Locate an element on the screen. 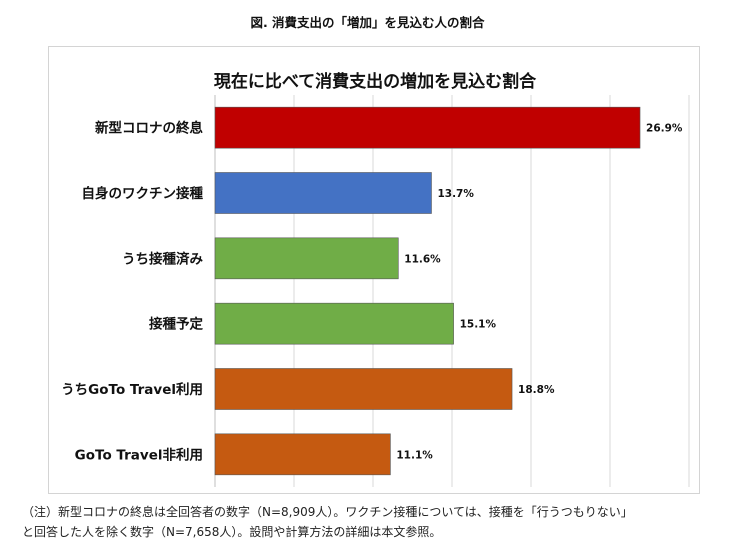  category-label: 接種予定 is located at coordinates (176, 324).